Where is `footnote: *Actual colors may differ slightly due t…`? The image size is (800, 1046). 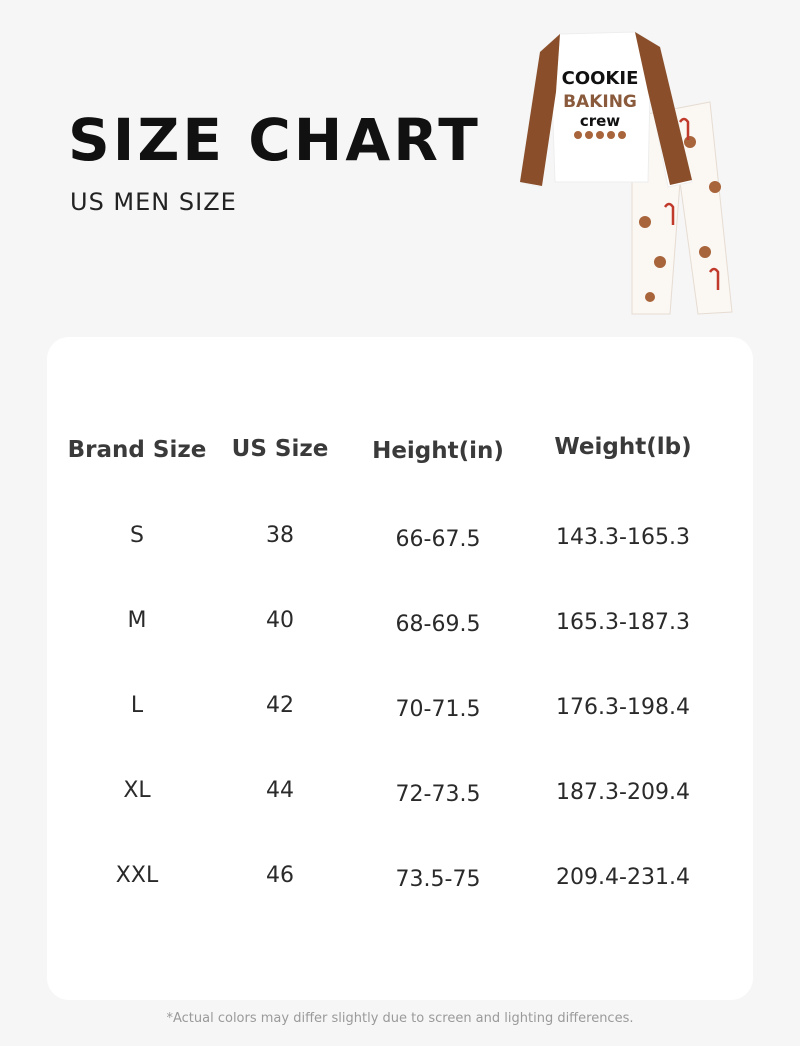
footnote: *Actual colors may differ slightly due t… is located at coordinates (400, 1018).